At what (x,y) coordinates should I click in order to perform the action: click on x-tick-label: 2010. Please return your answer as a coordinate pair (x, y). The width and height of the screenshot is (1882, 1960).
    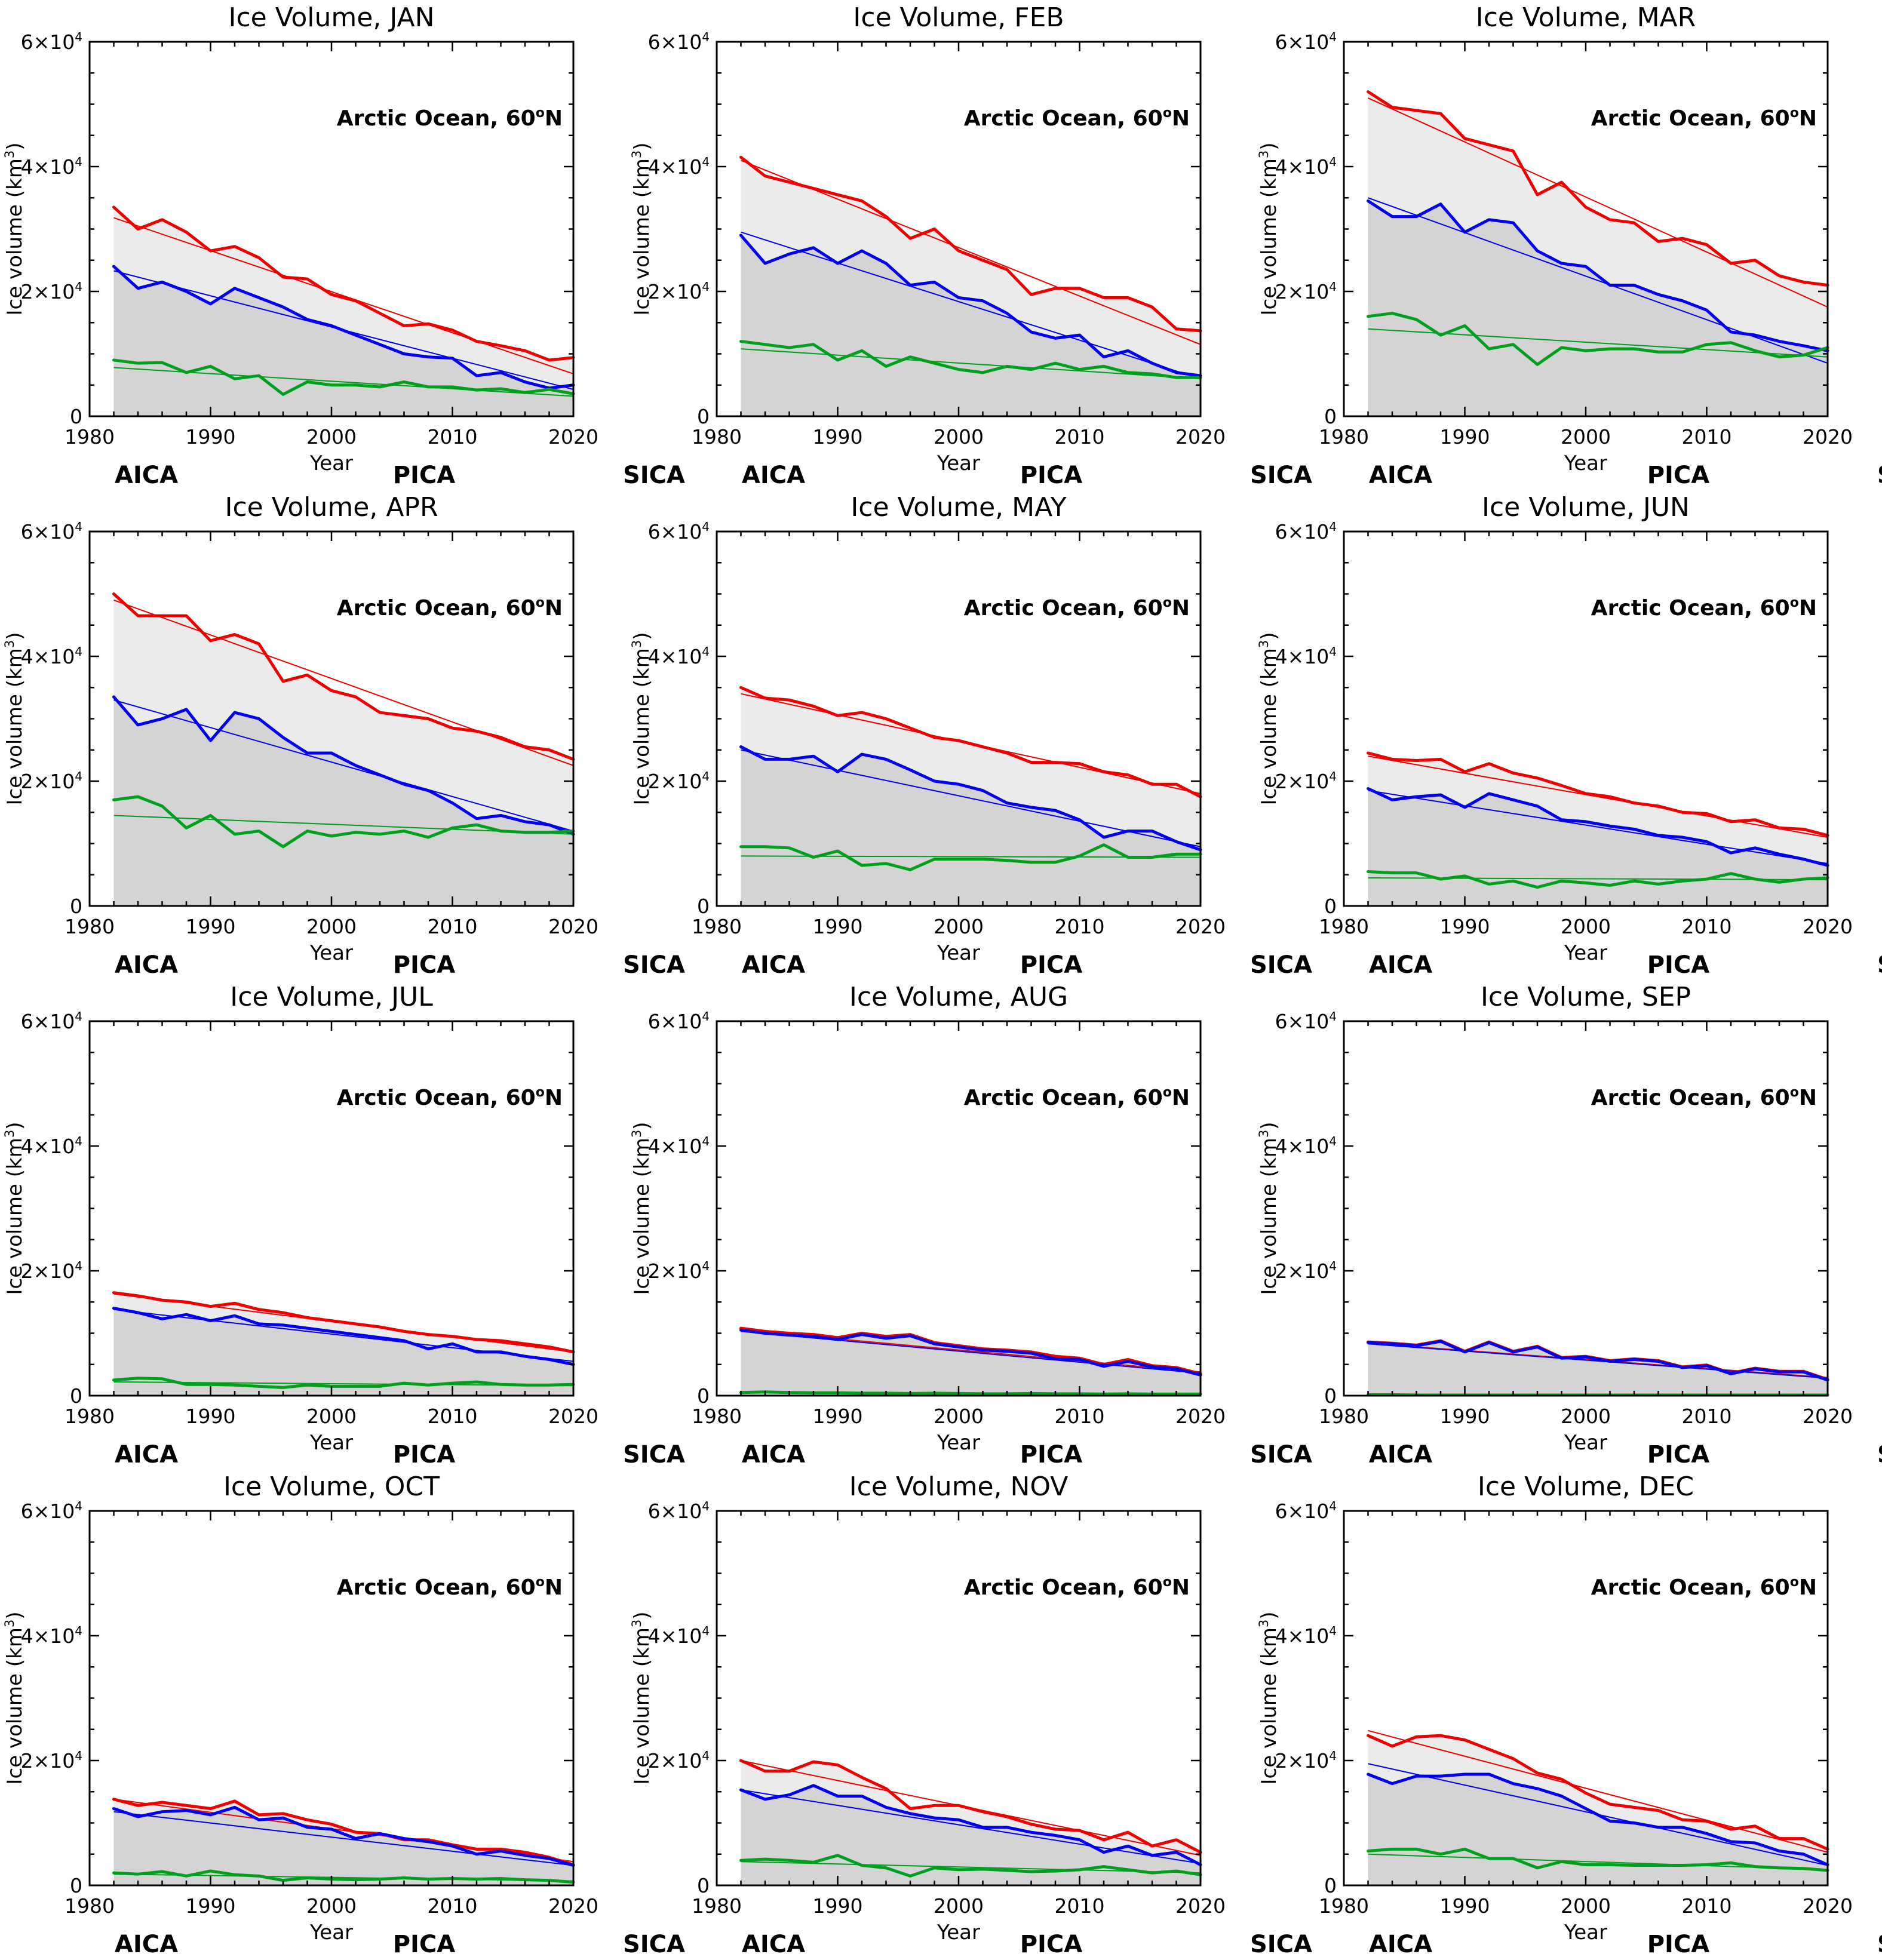
    Looking at the image, I should click on (453, 1416).